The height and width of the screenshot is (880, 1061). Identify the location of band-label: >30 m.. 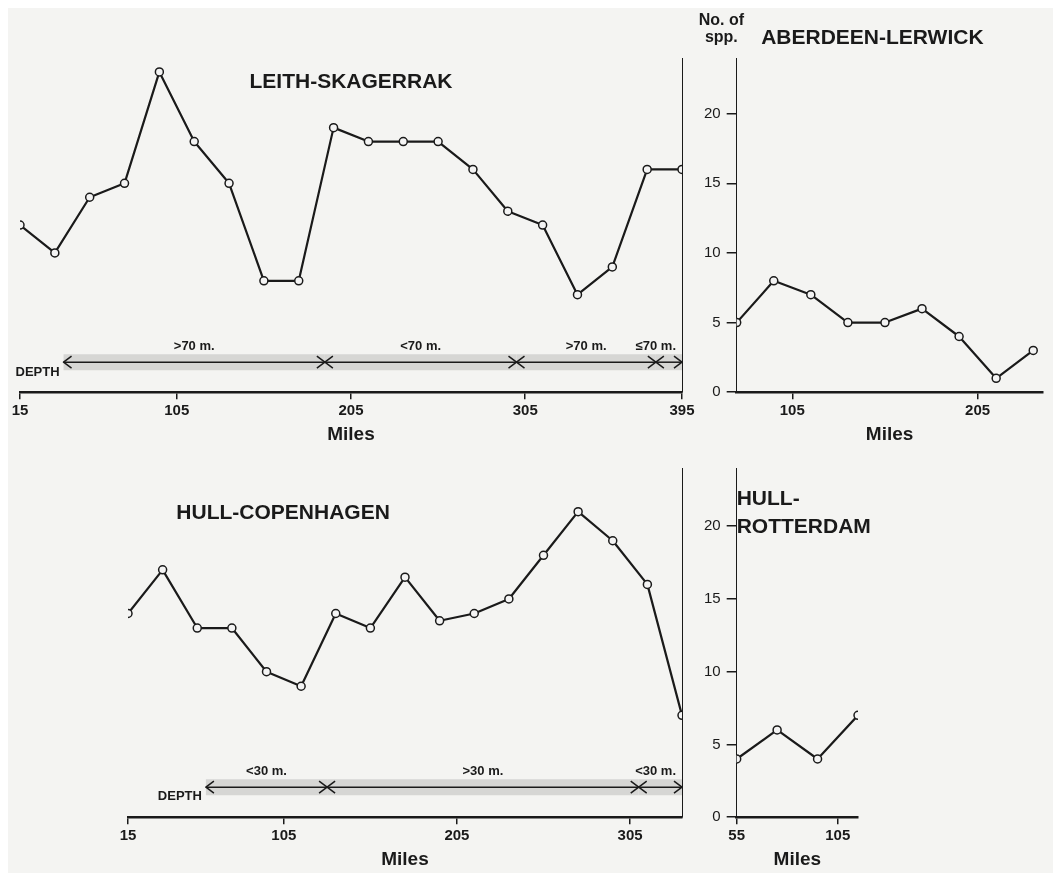
(483, 771).